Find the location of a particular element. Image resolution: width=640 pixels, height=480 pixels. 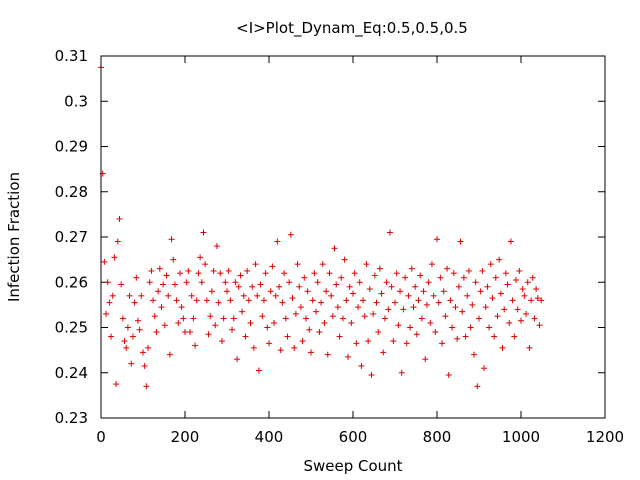

y-tick-label: 0.27 is located at coordinates (71, 237).